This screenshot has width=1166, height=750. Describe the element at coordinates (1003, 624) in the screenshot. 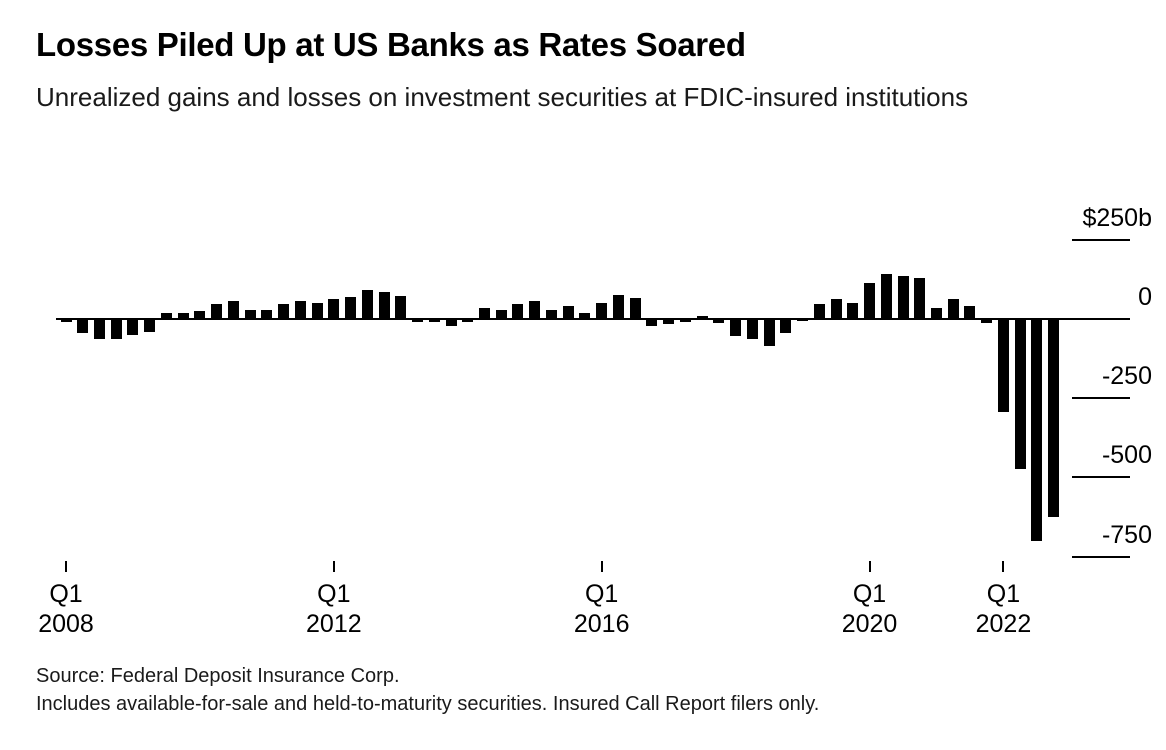

I see `x-axis-label-year: 2022` at that location.